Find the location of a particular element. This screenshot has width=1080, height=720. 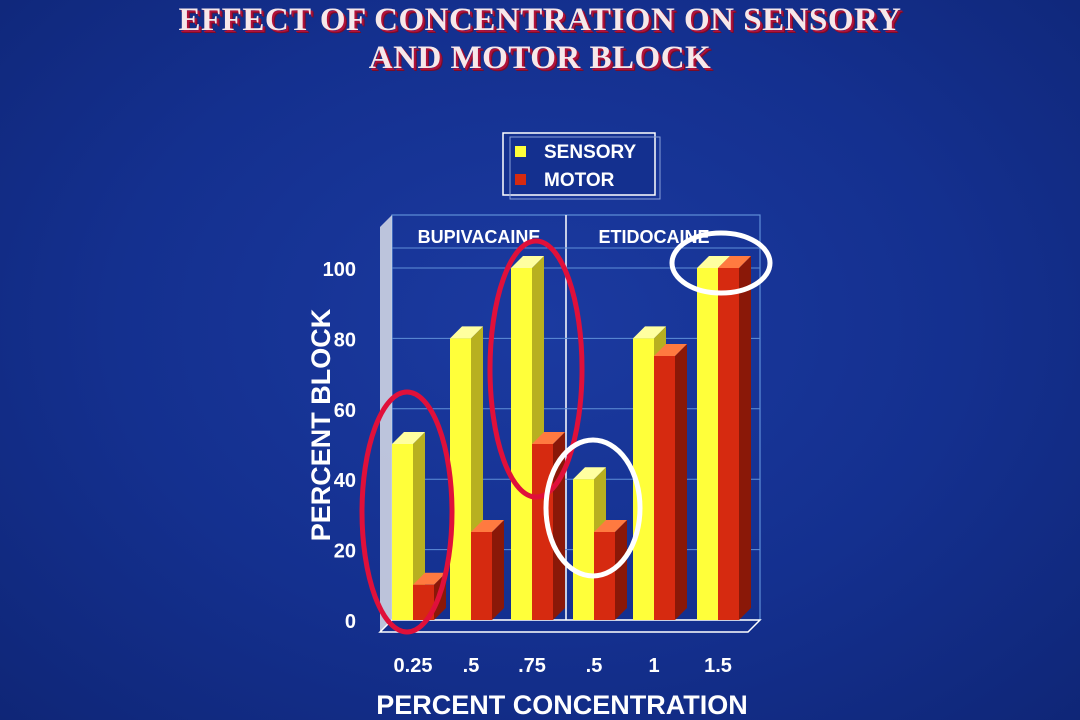

x-tick-label: .75 is located at coordinates (532, 666).